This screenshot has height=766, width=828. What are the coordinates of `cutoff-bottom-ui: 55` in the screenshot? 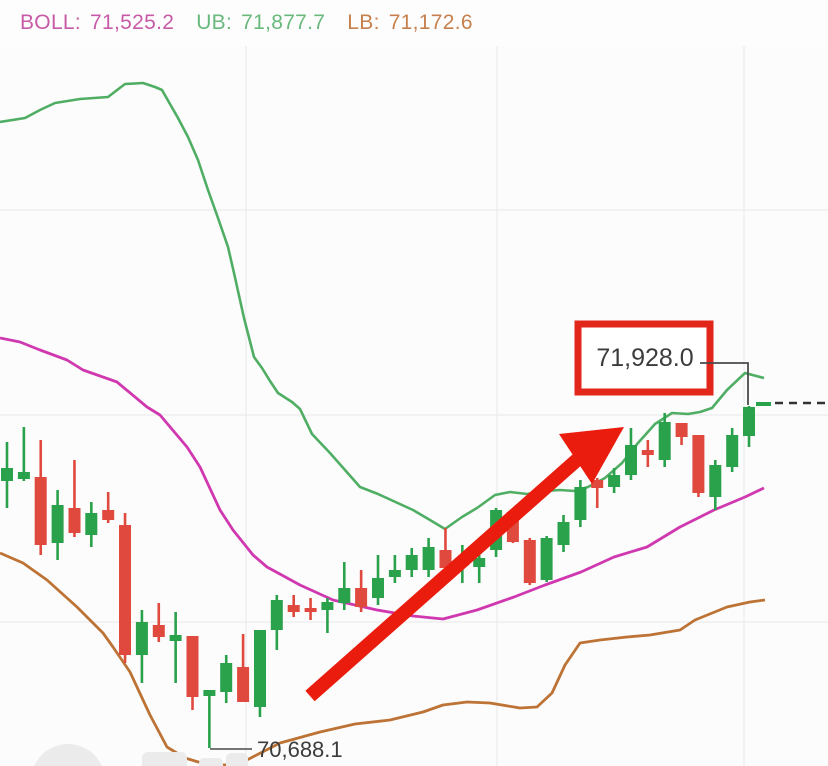 It's located at (139, 755).